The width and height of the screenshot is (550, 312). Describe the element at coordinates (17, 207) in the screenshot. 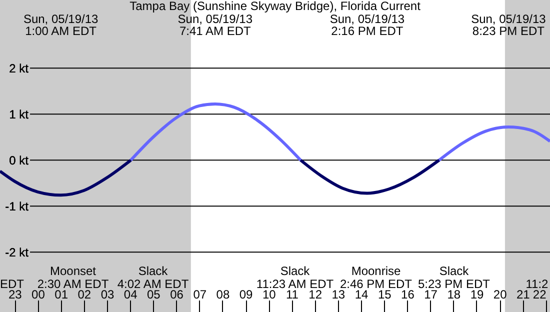

I see `y-tick-label: -1 kt` at that location.